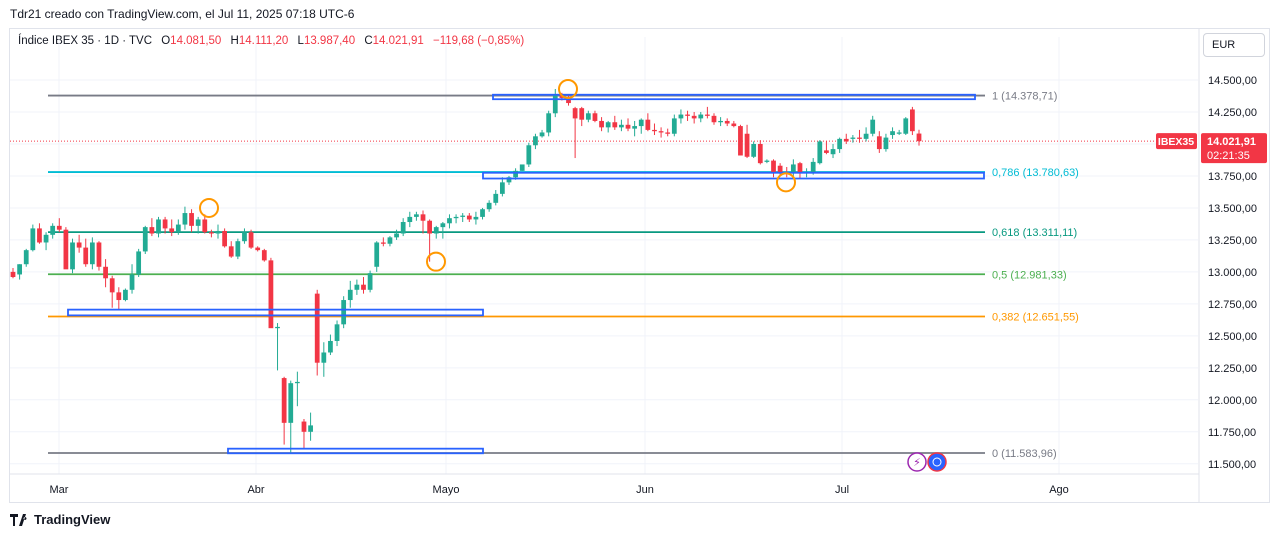  I want to click on price-tick-label: 14.250,00, so click(1232, 113).